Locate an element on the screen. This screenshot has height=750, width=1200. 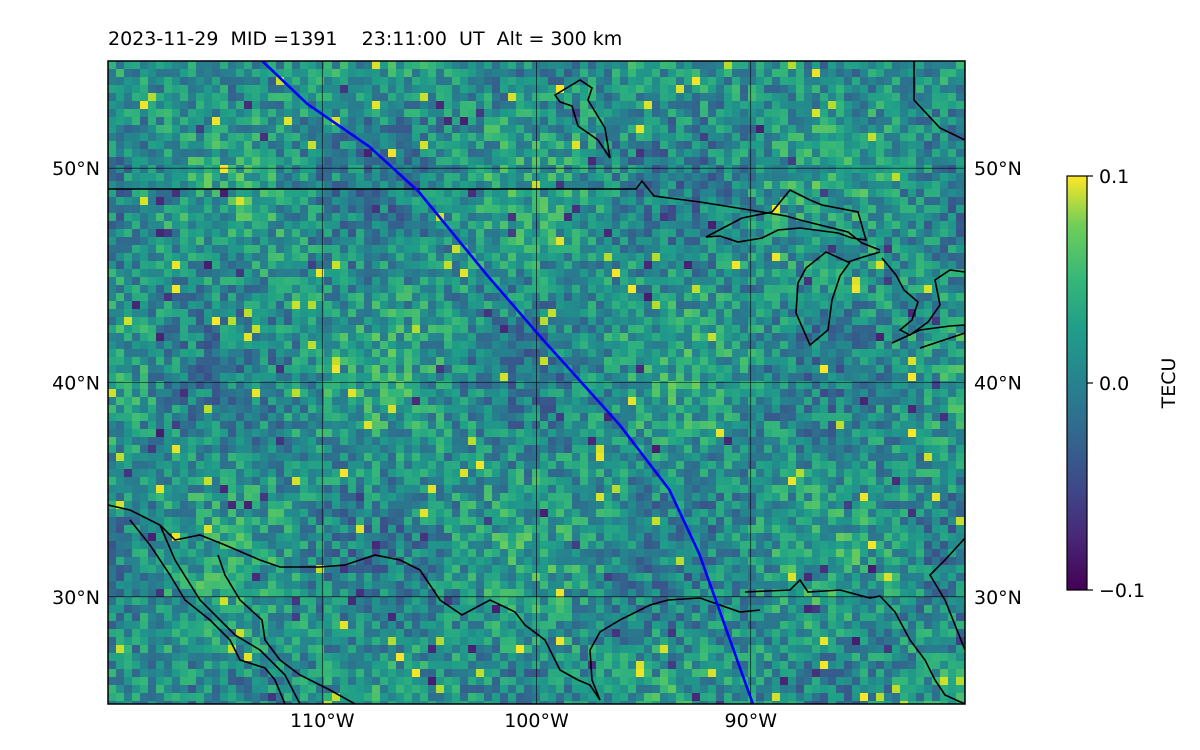
colorbar: 0.1 0.0 −0.1 TECU is located at coordinates (1123, 384).